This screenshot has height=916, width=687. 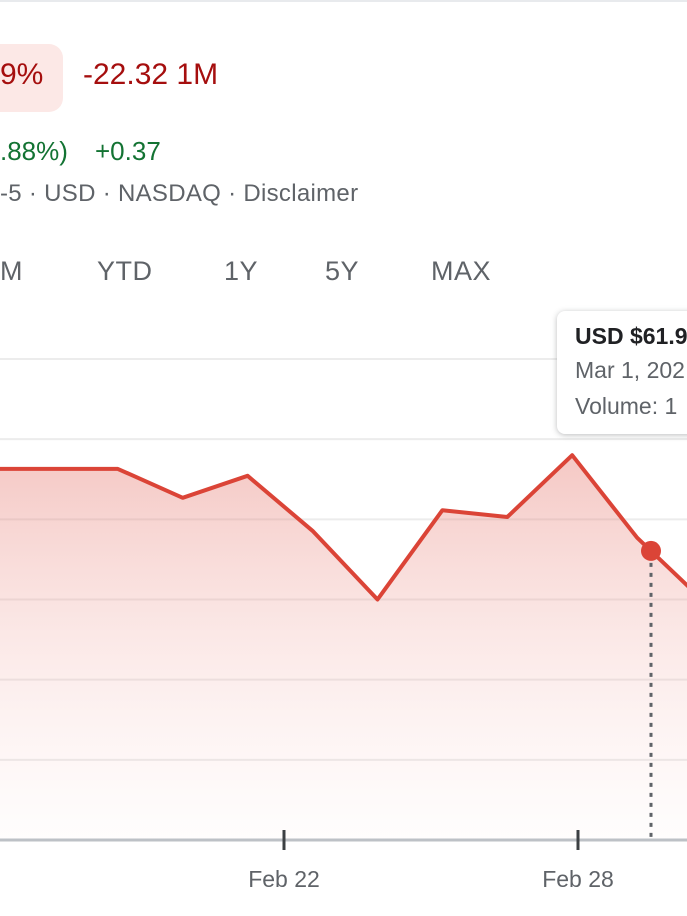 I want to click on price-tooltip: USD $61.9 Mar 1, 202 Volume: 1, so click(x=622, y=372).